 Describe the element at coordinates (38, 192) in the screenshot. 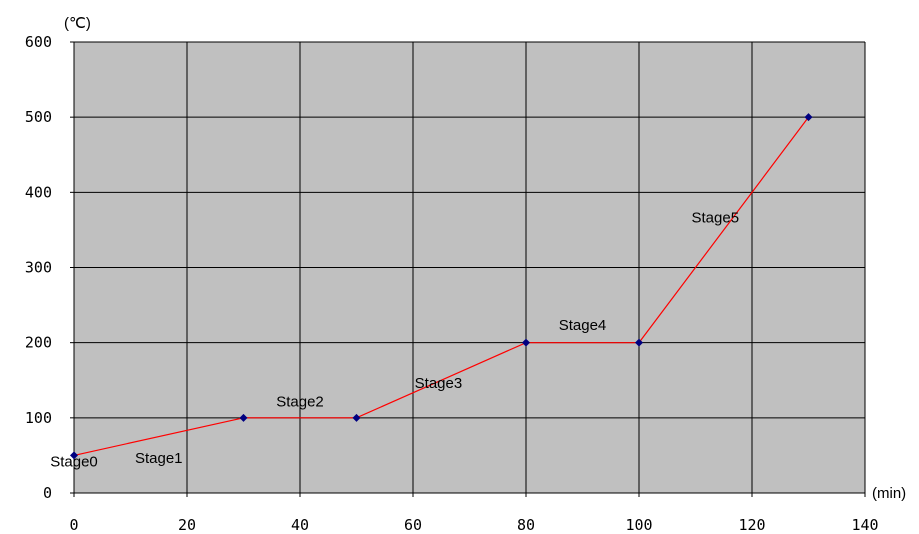

I see `y-tick-label-4: 400` at that location.